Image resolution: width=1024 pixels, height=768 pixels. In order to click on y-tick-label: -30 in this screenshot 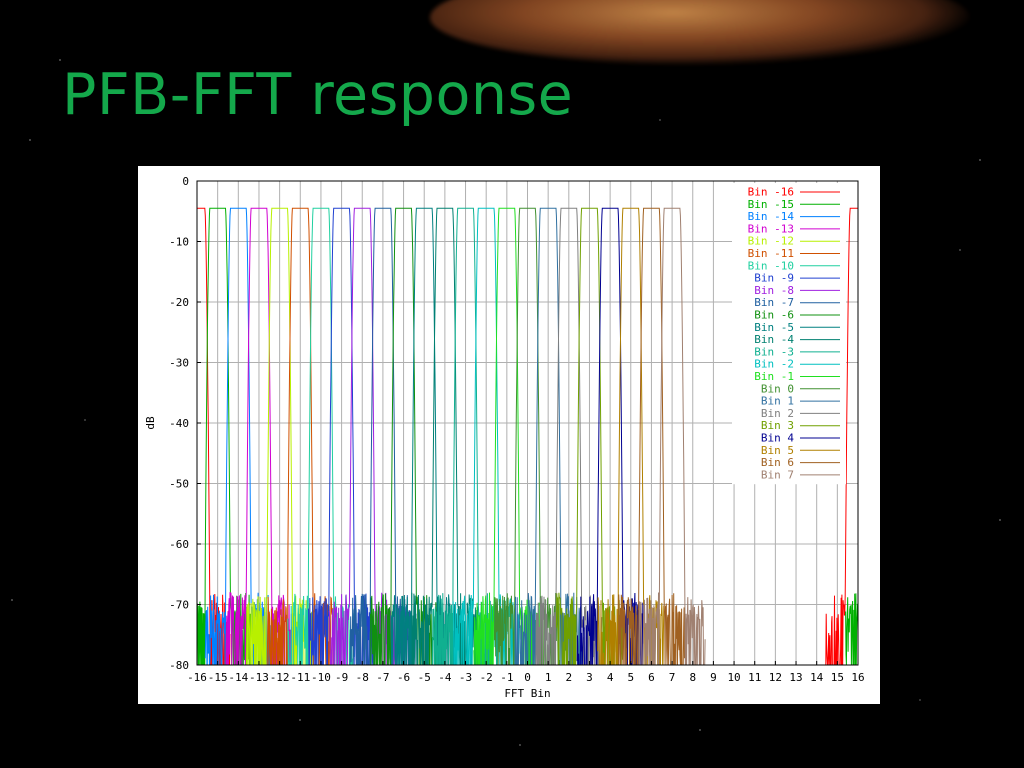, I will do `click(179, 363)`.